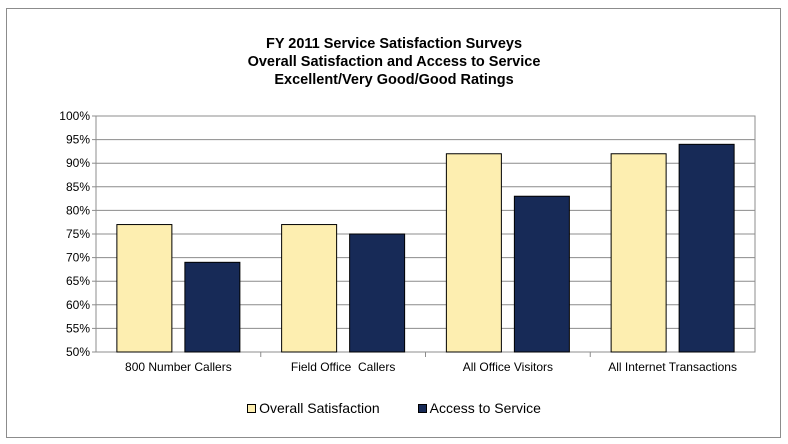 This screenshot has width=788, height=444. What do you see at coordinates (394, 408) in the screenshot?
I see `chart-legend: Overall Satisfaction Access to Service` at bounding box center [394, 408].